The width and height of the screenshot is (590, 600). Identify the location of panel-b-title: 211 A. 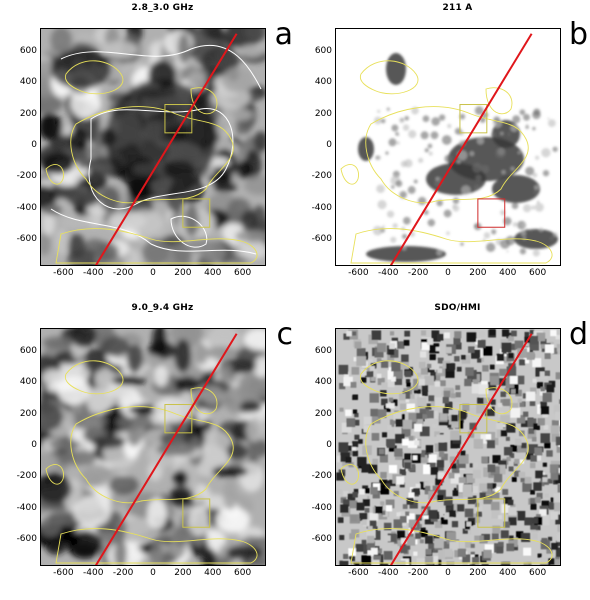
(457, 8).